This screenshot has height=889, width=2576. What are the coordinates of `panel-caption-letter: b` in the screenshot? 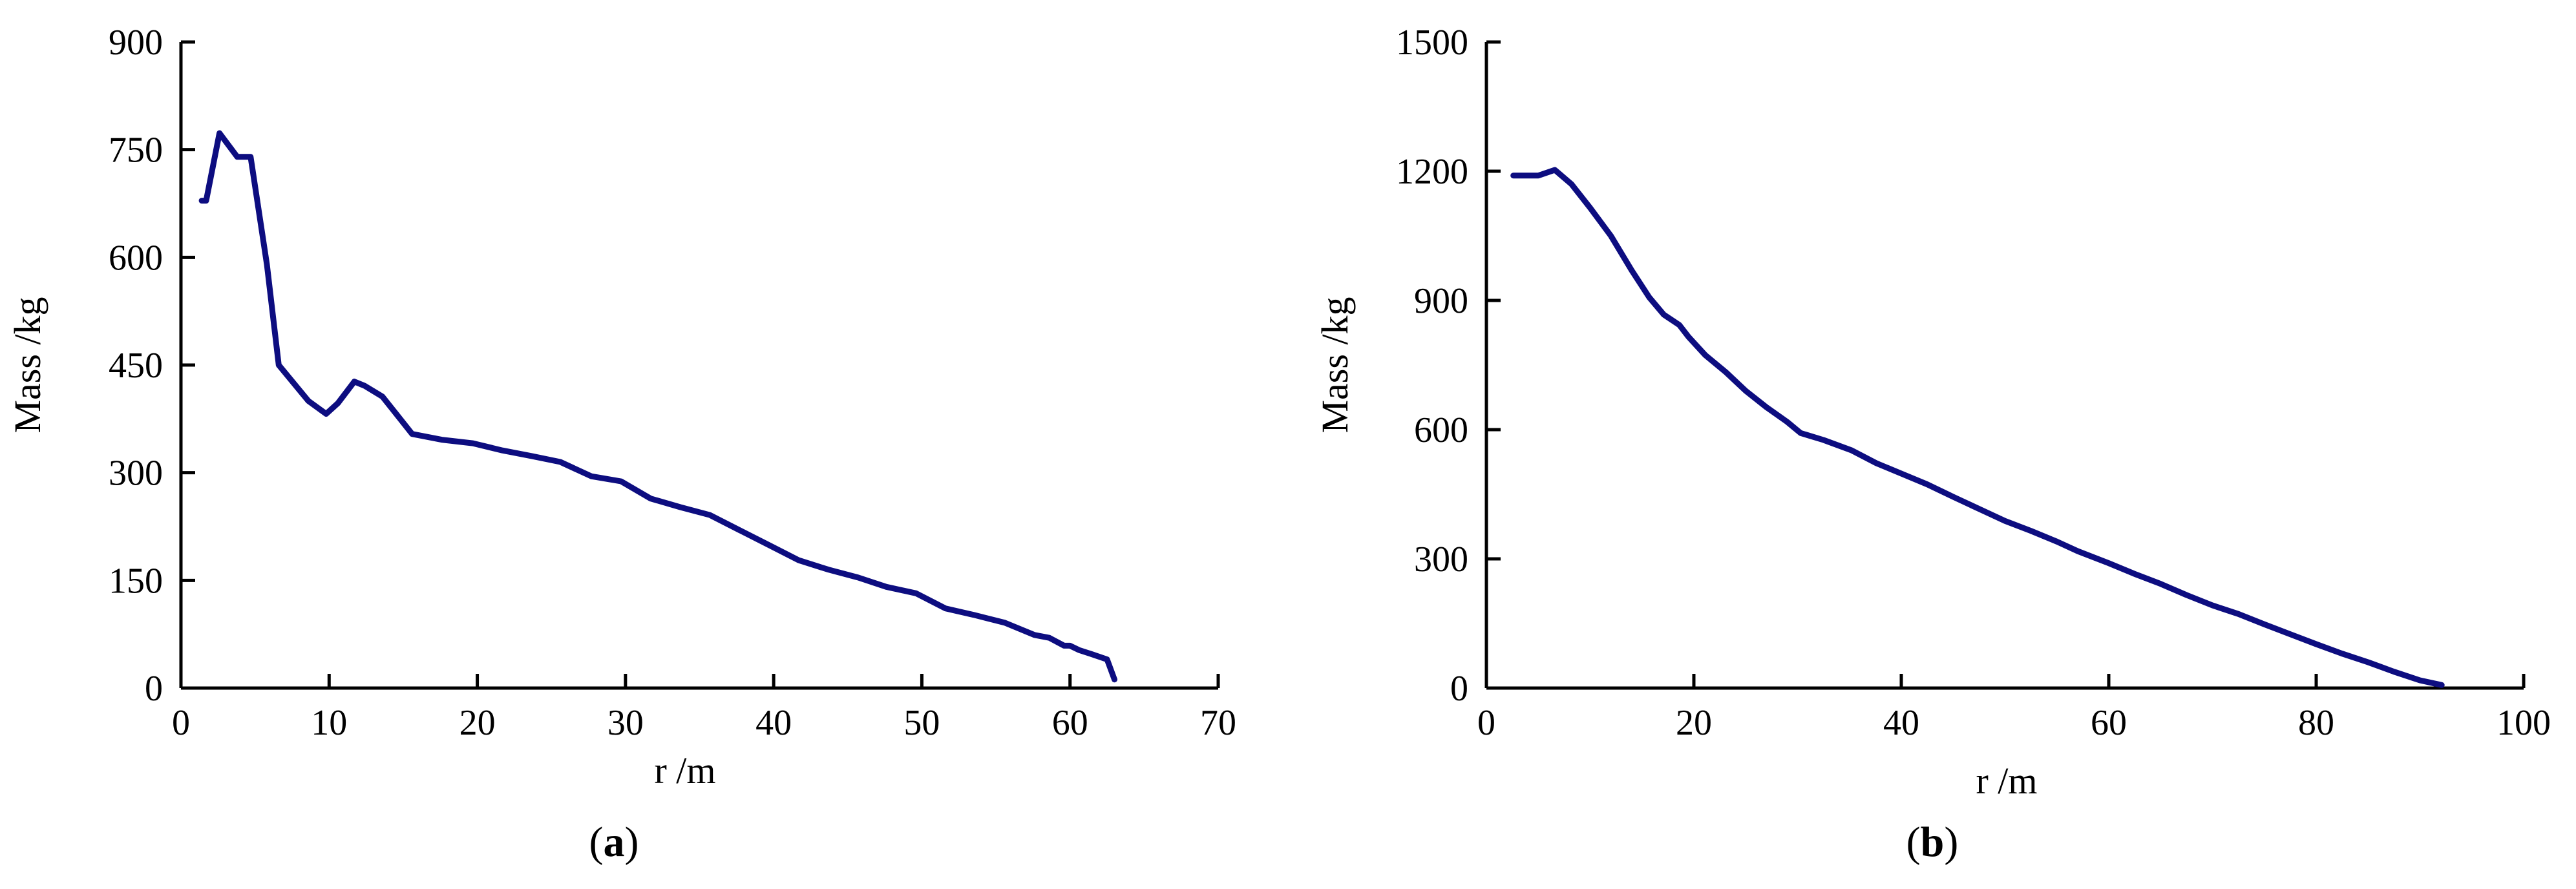 It's located at (1933, 842).